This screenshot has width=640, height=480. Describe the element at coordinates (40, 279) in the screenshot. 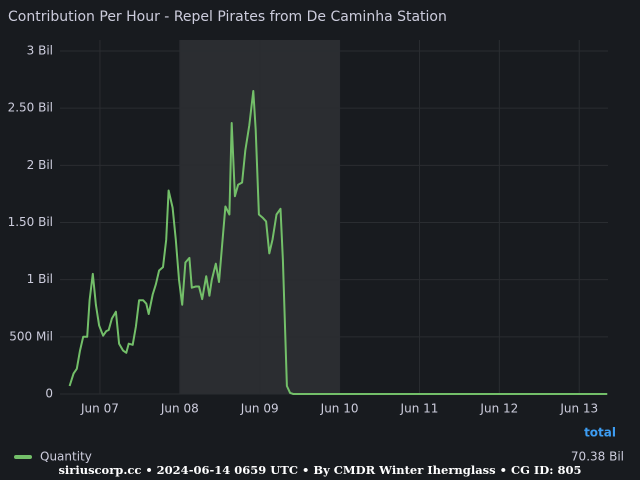

I see `y-tick-label: 1 Bil` at that location.